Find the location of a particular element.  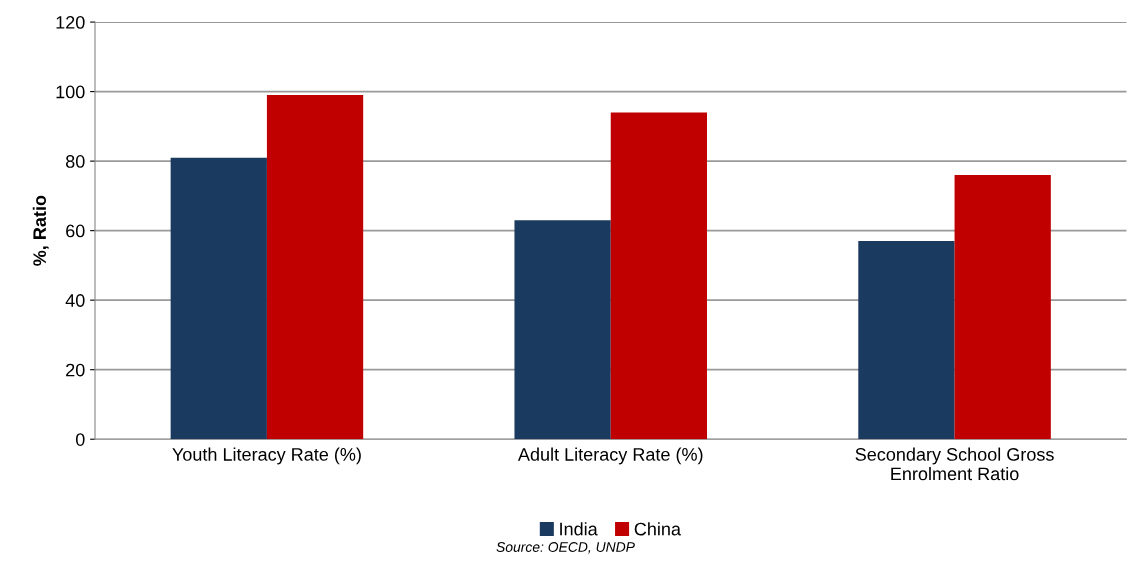

y-tick-label: 20 is located at coordinates (75, 370).